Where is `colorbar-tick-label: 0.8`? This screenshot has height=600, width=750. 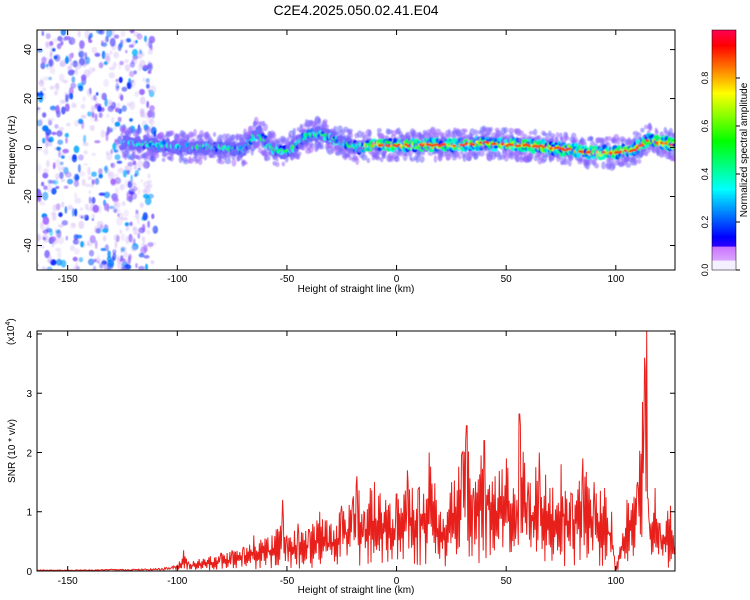
colorbar-tick-label: 0.8 is located at coordinates (705, 78).